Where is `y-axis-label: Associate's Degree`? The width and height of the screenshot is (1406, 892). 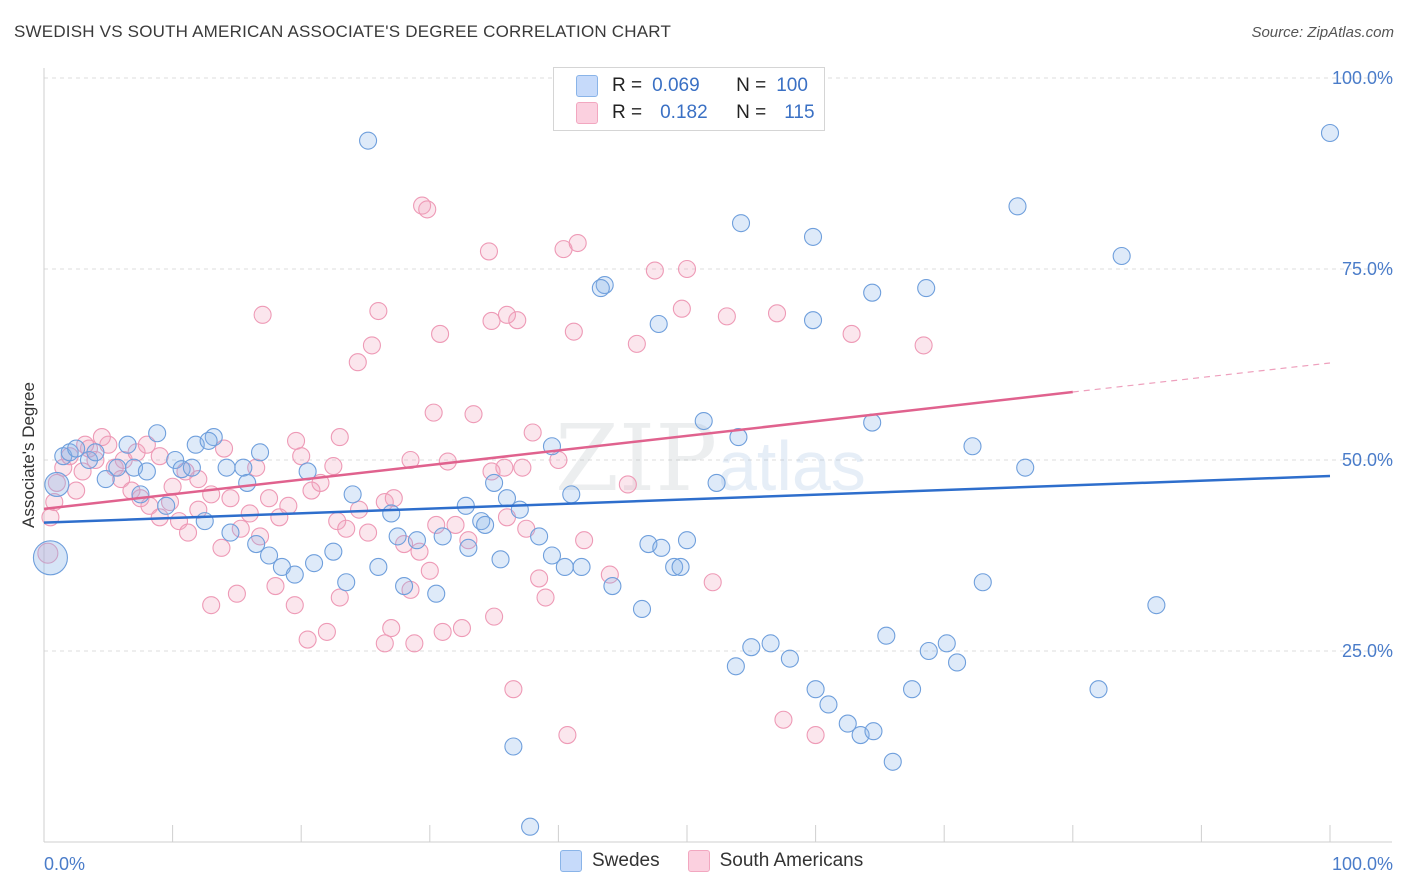
y-axis-label: Associate's Degree is located at coordinates (28, 455).